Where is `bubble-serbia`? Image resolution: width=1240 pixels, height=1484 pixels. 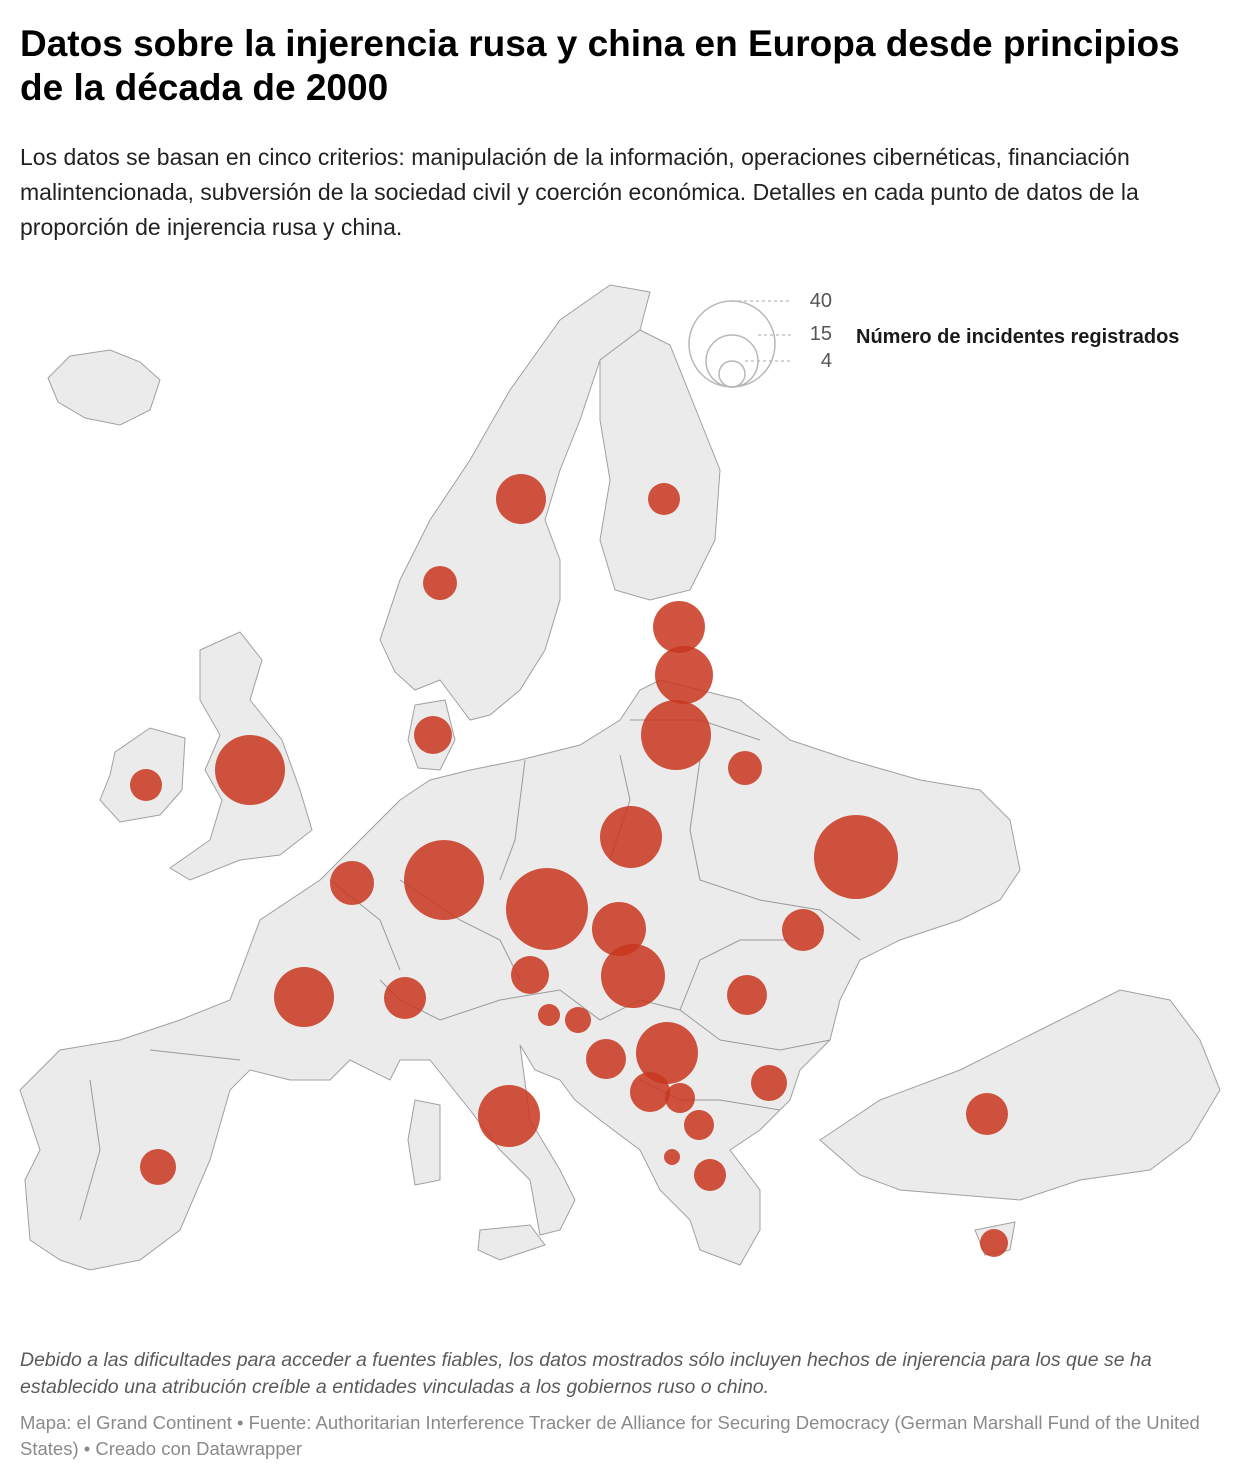
bubble-serbia is located at coordinates (667, 1053).